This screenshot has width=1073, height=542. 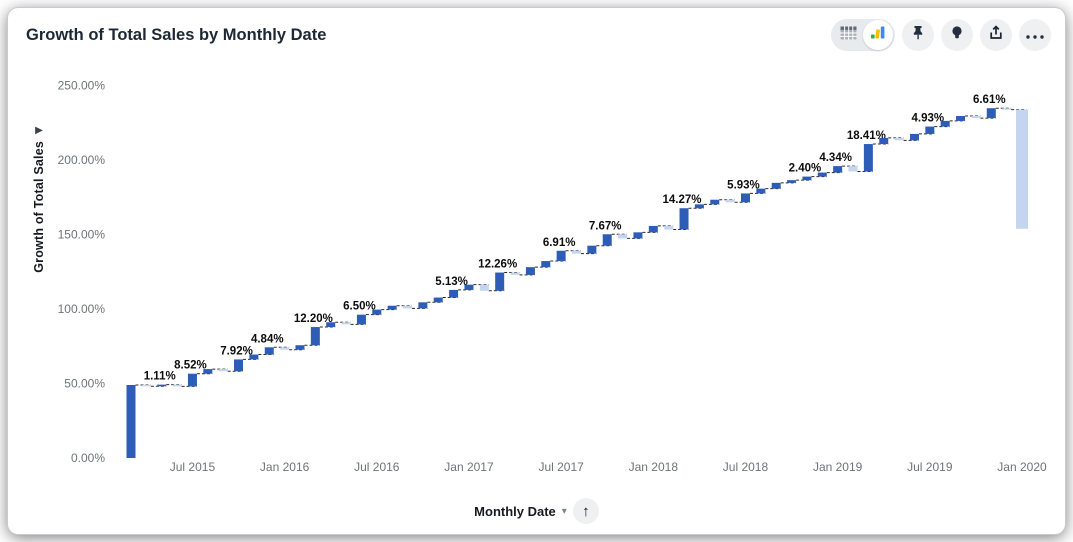 What do you see at coordinates (313, 319) in the screenshot?
I see `bar-value-label: 12.20%` at bounding box center [313, 319].